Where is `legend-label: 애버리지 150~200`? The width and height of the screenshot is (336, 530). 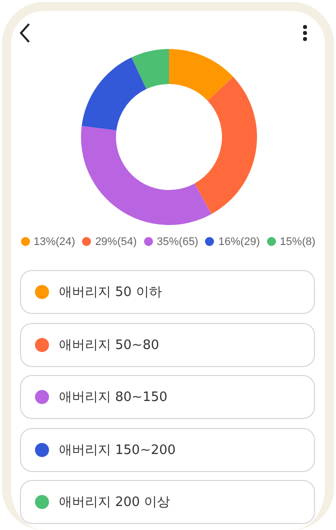
legend-label: 애버리지 150~200 is located at coordinates (117, 450).